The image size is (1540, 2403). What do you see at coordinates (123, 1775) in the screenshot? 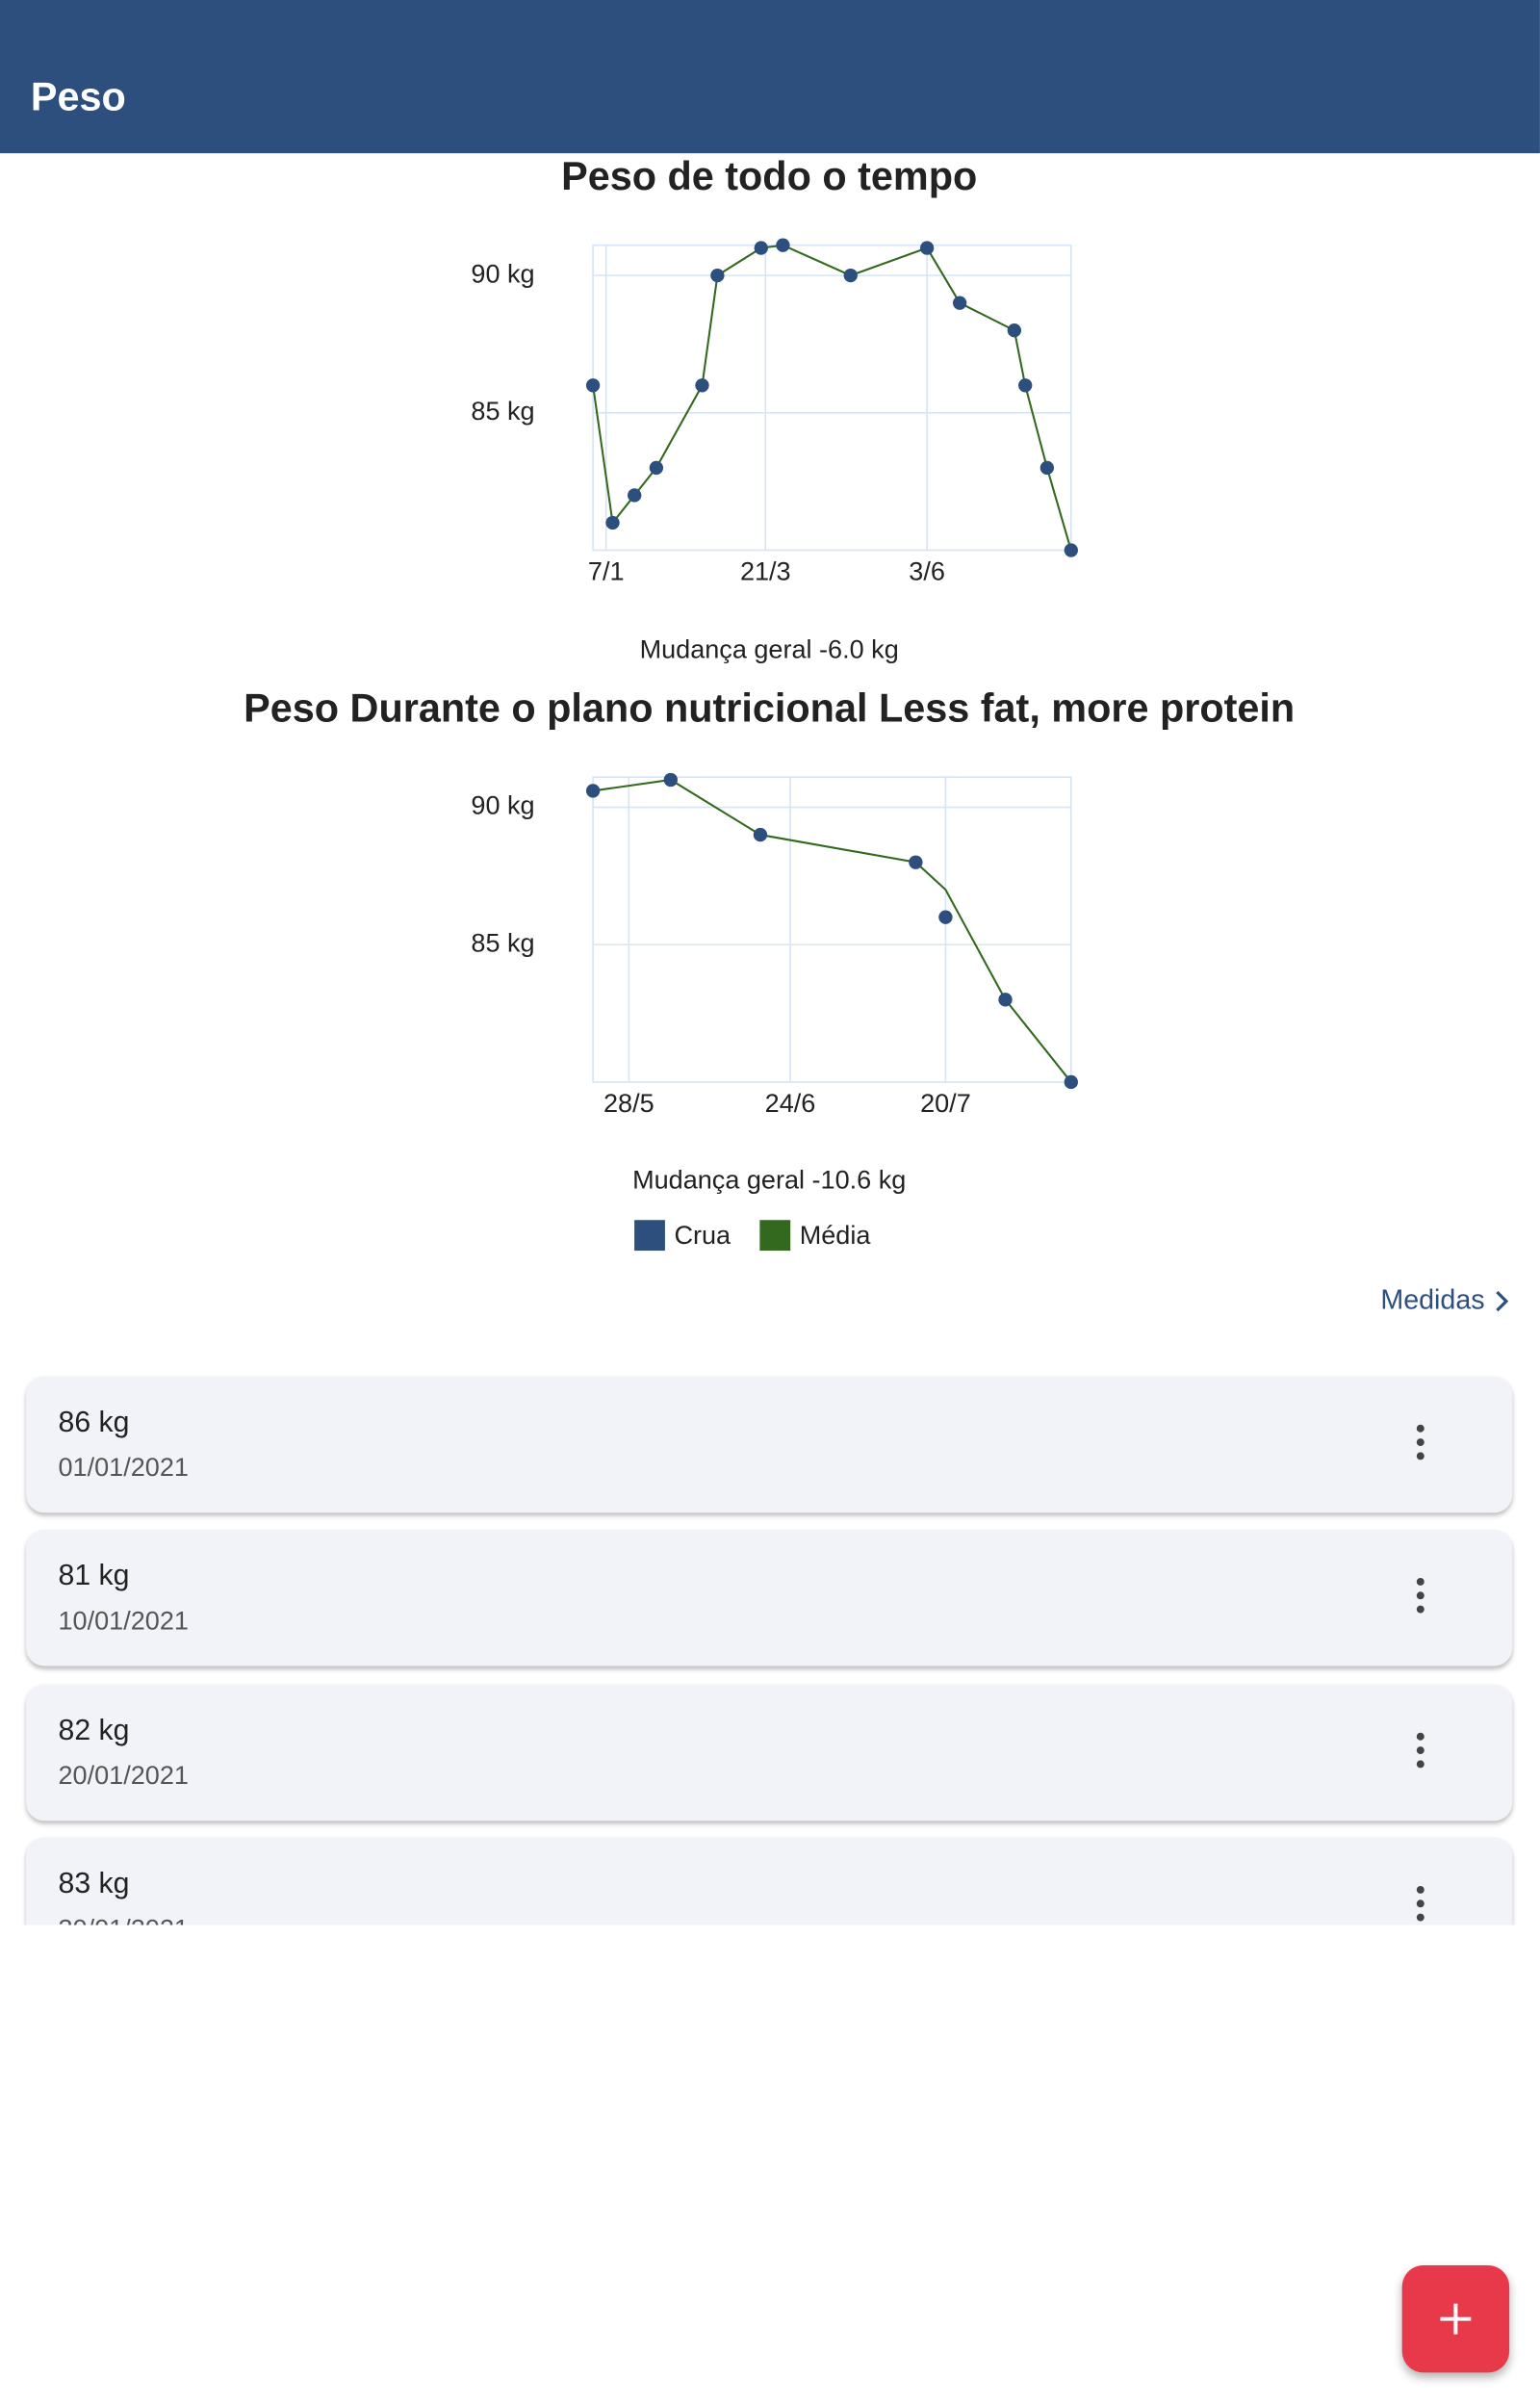
I see `entry-date: 20/01/2021` at bounding box center [123, 1775].